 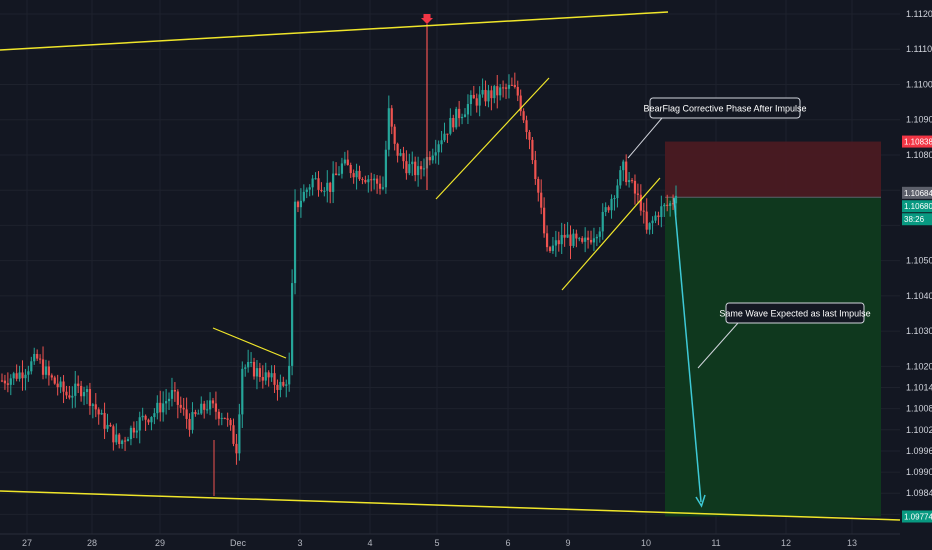 I want to click on bearflag-note-box, so click(x=725, y=108).